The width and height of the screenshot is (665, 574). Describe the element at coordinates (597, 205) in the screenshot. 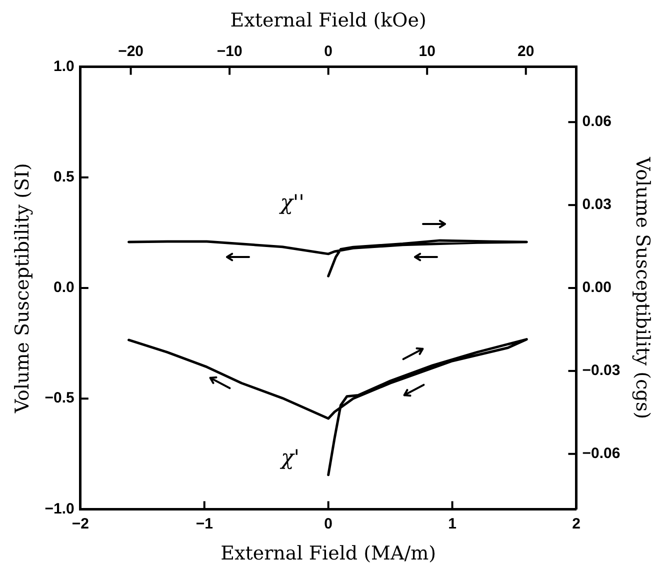

I see `y2-tick-label: 0.03` at that location.